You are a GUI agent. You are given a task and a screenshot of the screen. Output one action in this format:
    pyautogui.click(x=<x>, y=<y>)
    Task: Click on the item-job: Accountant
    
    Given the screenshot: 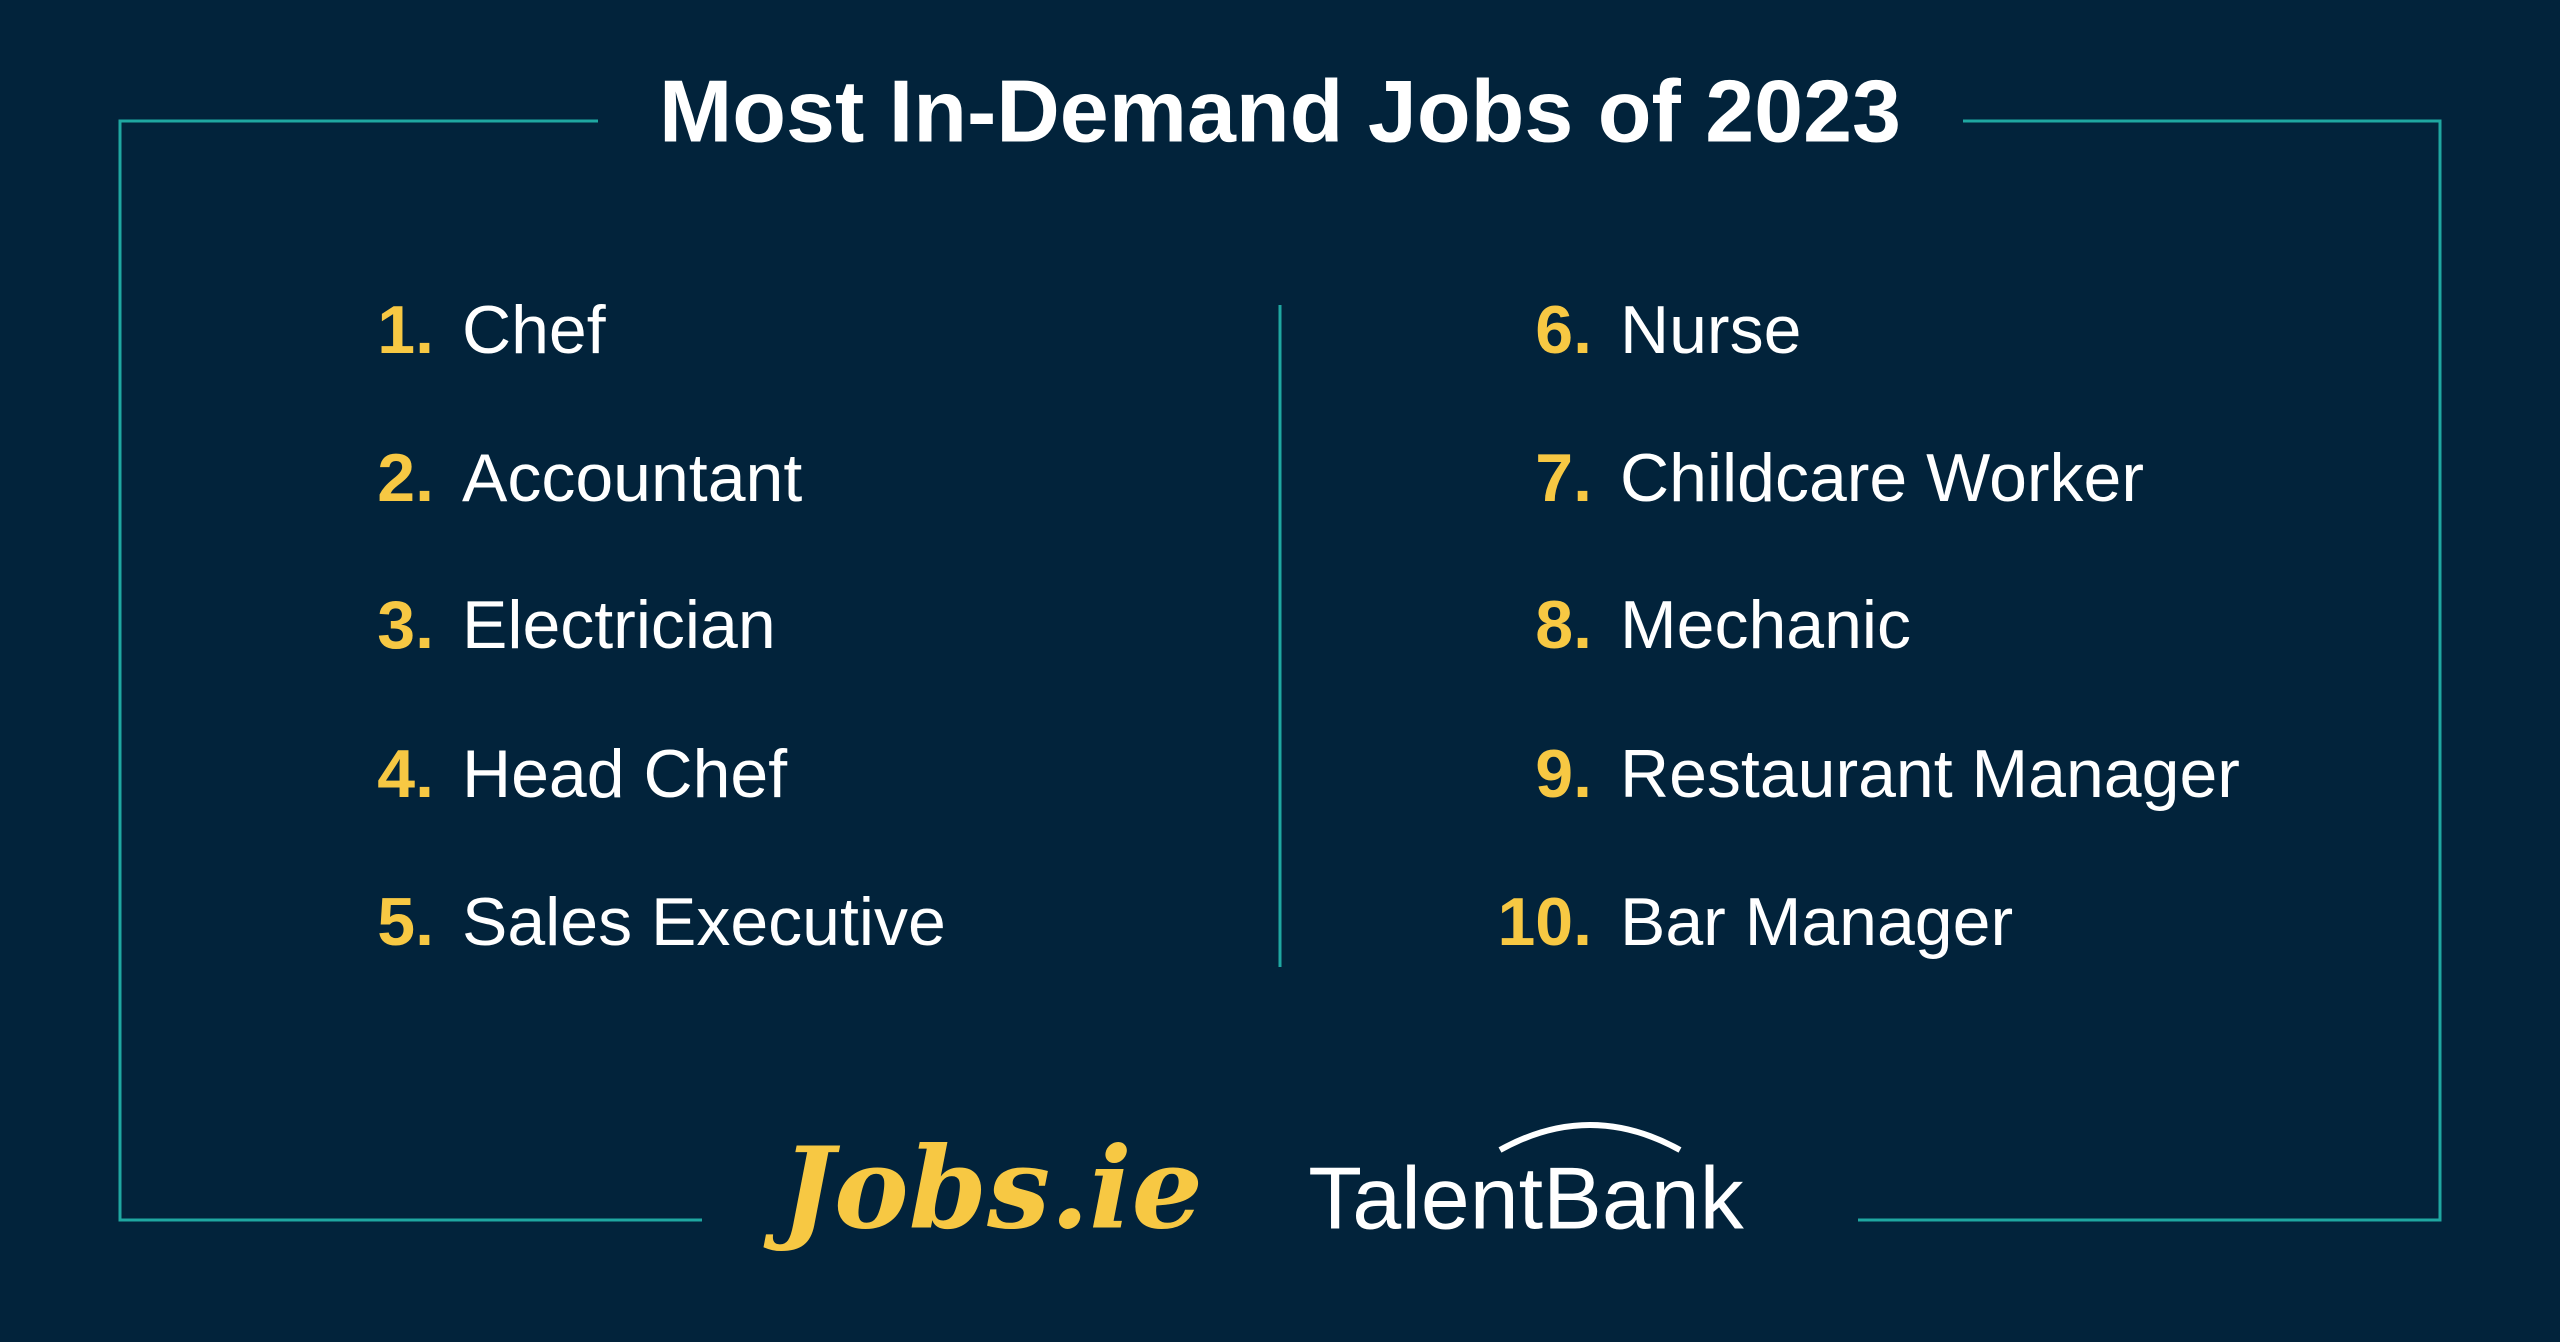 What is the action you would take?
    pyautogui.click(x=632, y=478)
    